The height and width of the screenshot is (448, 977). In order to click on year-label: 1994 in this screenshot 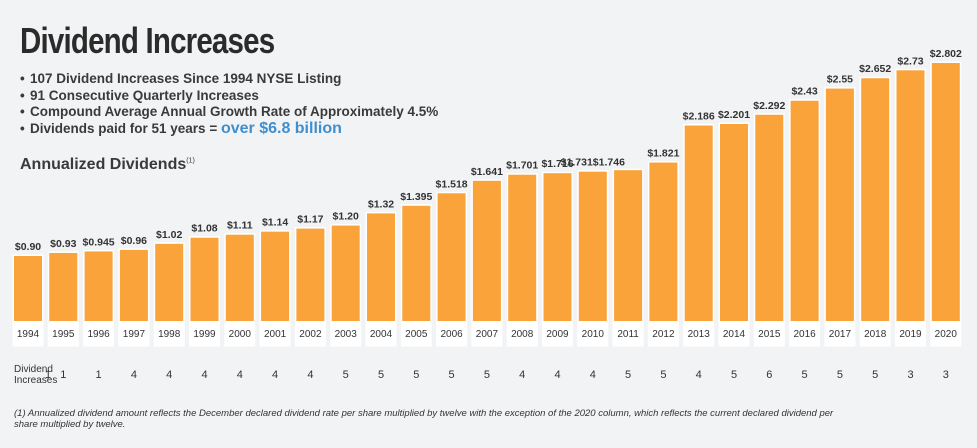, I will do `click(28, 334)`.